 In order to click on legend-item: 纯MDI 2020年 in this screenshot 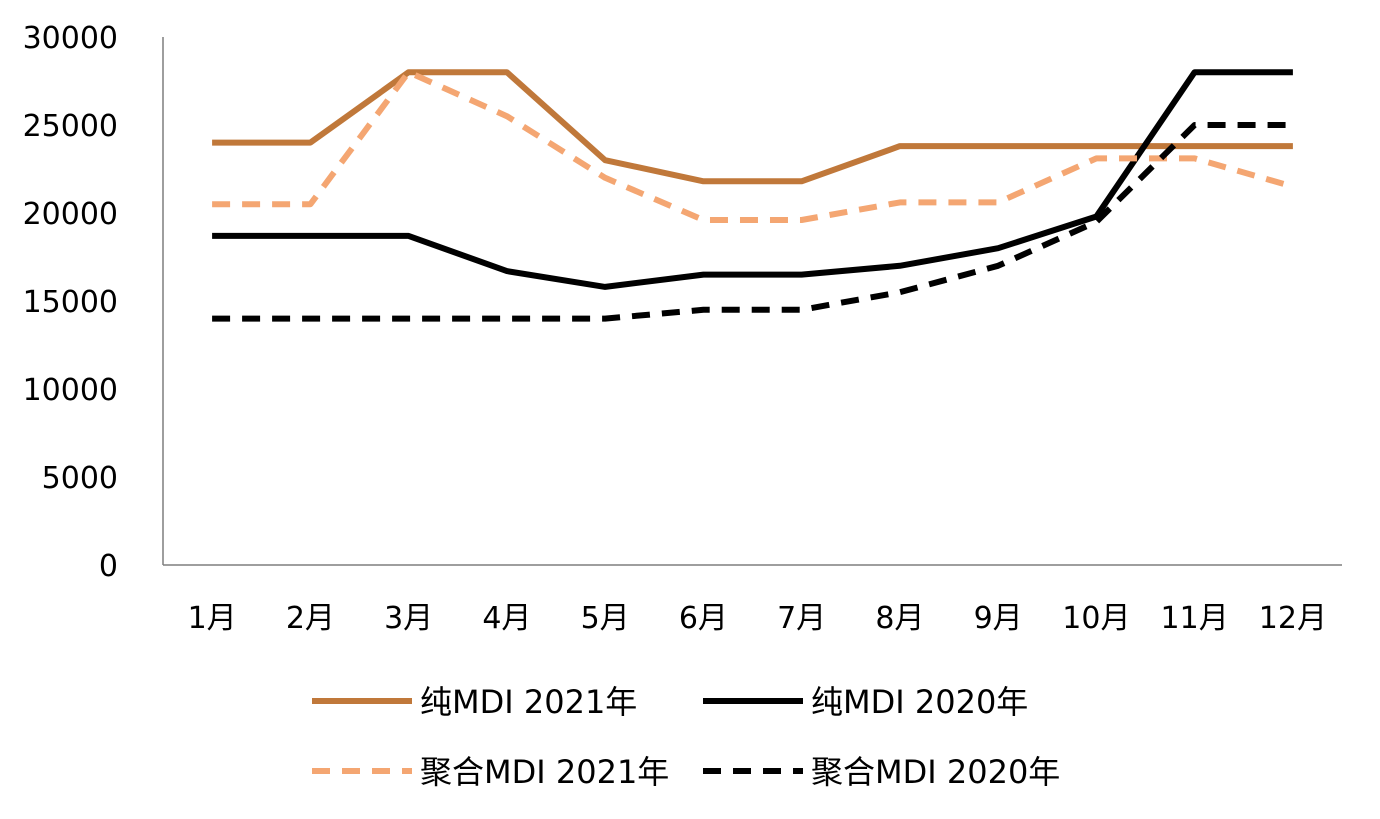, I will do `click(865, 702)`.